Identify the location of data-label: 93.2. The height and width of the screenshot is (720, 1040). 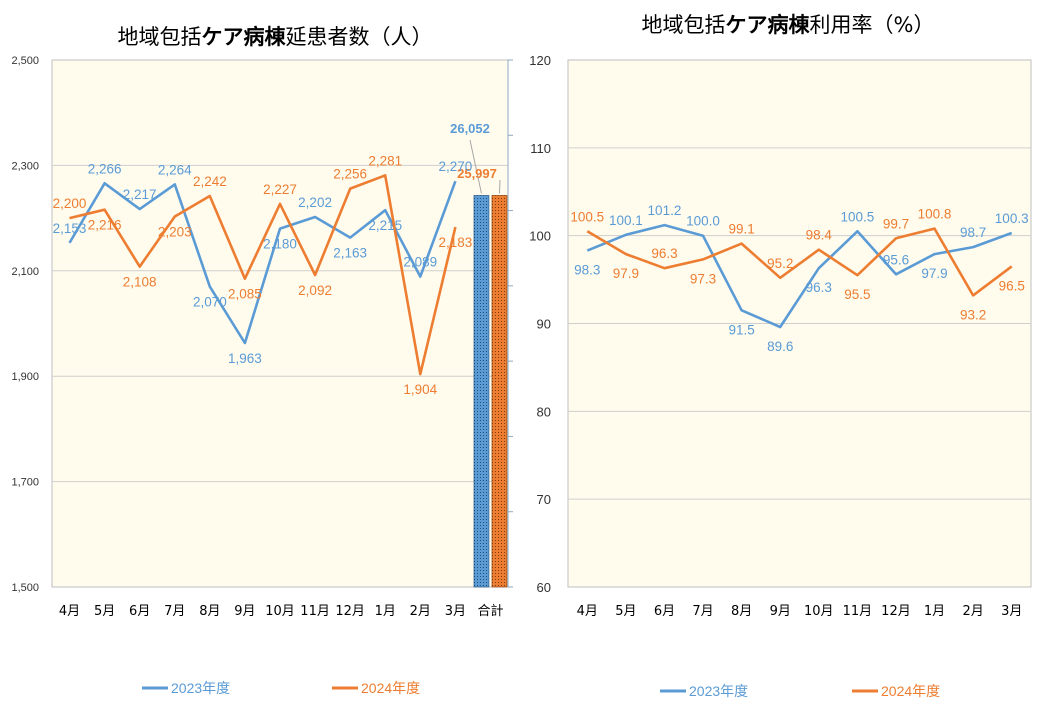
(973, 314).